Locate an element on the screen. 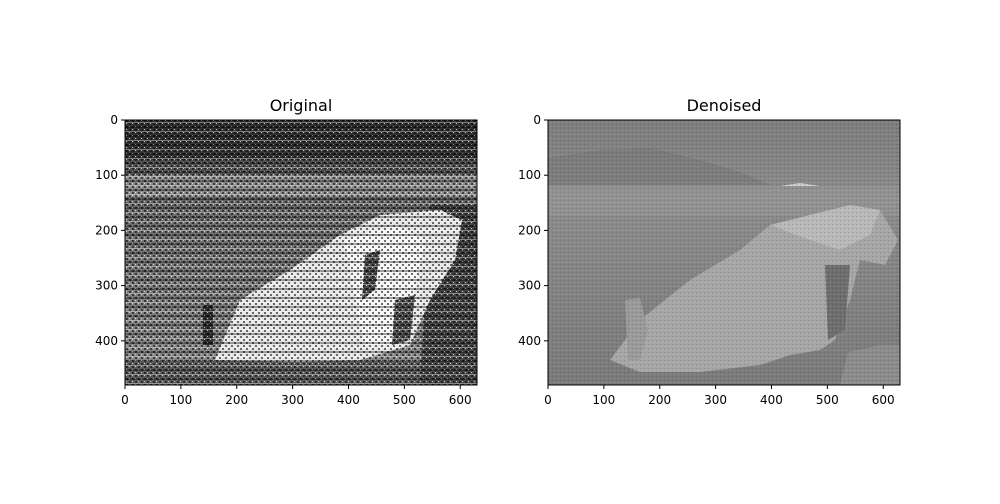 The height and width of the screenshot is (504, 1000). panel-title: Denoised is located at coordinates (724, 105).